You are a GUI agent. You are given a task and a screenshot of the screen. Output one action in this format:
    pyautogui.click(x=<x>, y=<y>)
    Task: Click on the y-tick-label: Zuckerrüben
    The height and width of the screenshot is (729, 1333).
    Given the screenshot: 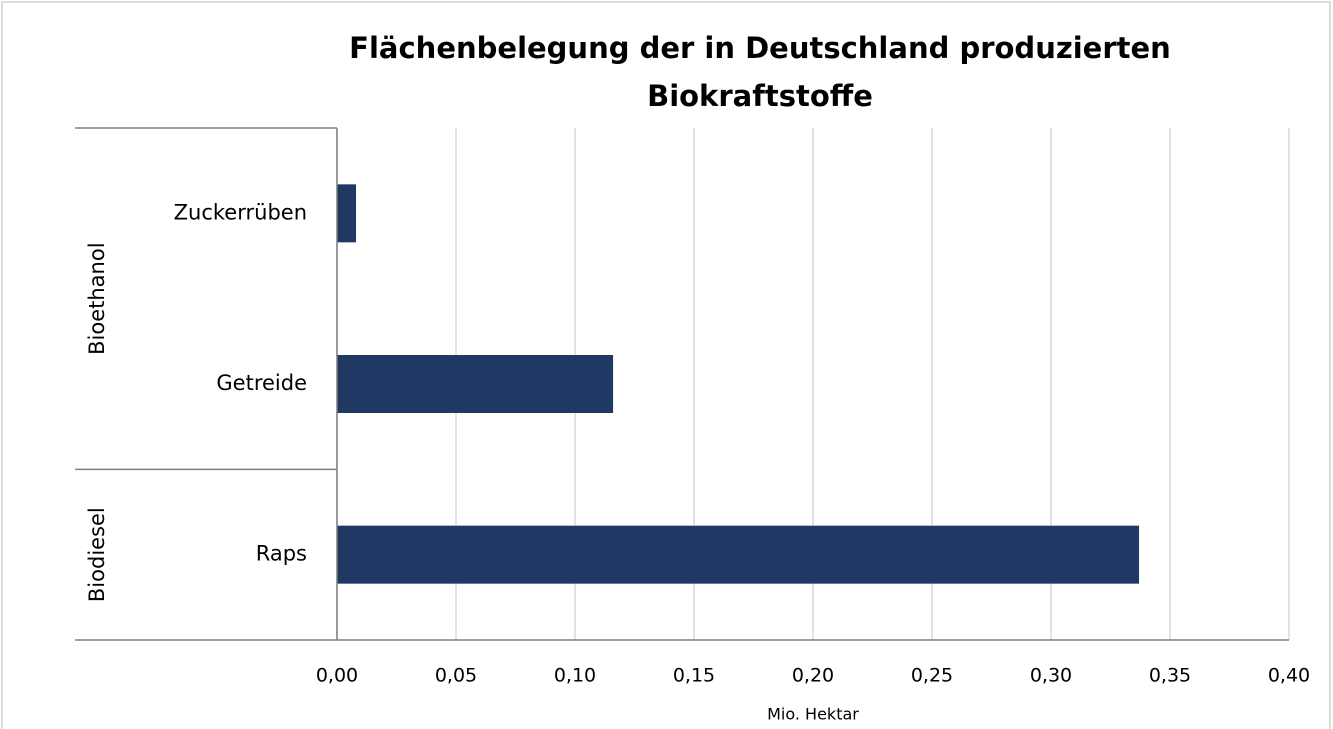 What is the action you would take?
    pyautogui.click(x=240, y=212)
    